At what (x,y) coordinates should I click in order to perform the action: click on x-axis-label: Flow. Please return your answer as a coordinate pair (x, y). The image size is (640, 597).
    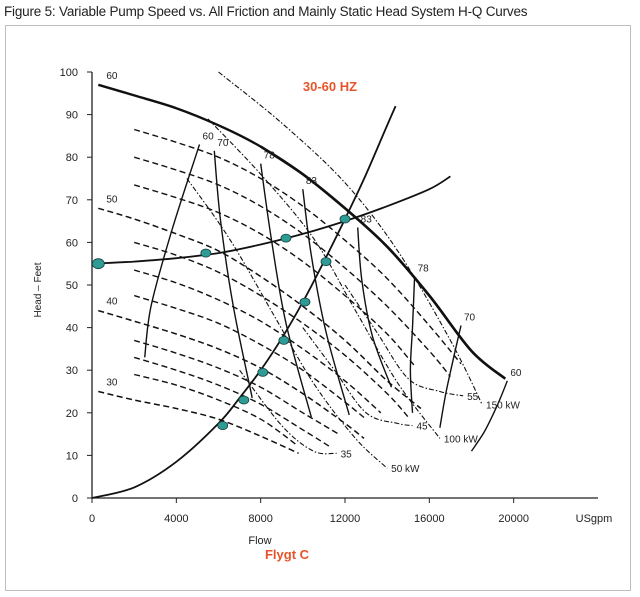
    Looking at the image, I should click on (259, 541).